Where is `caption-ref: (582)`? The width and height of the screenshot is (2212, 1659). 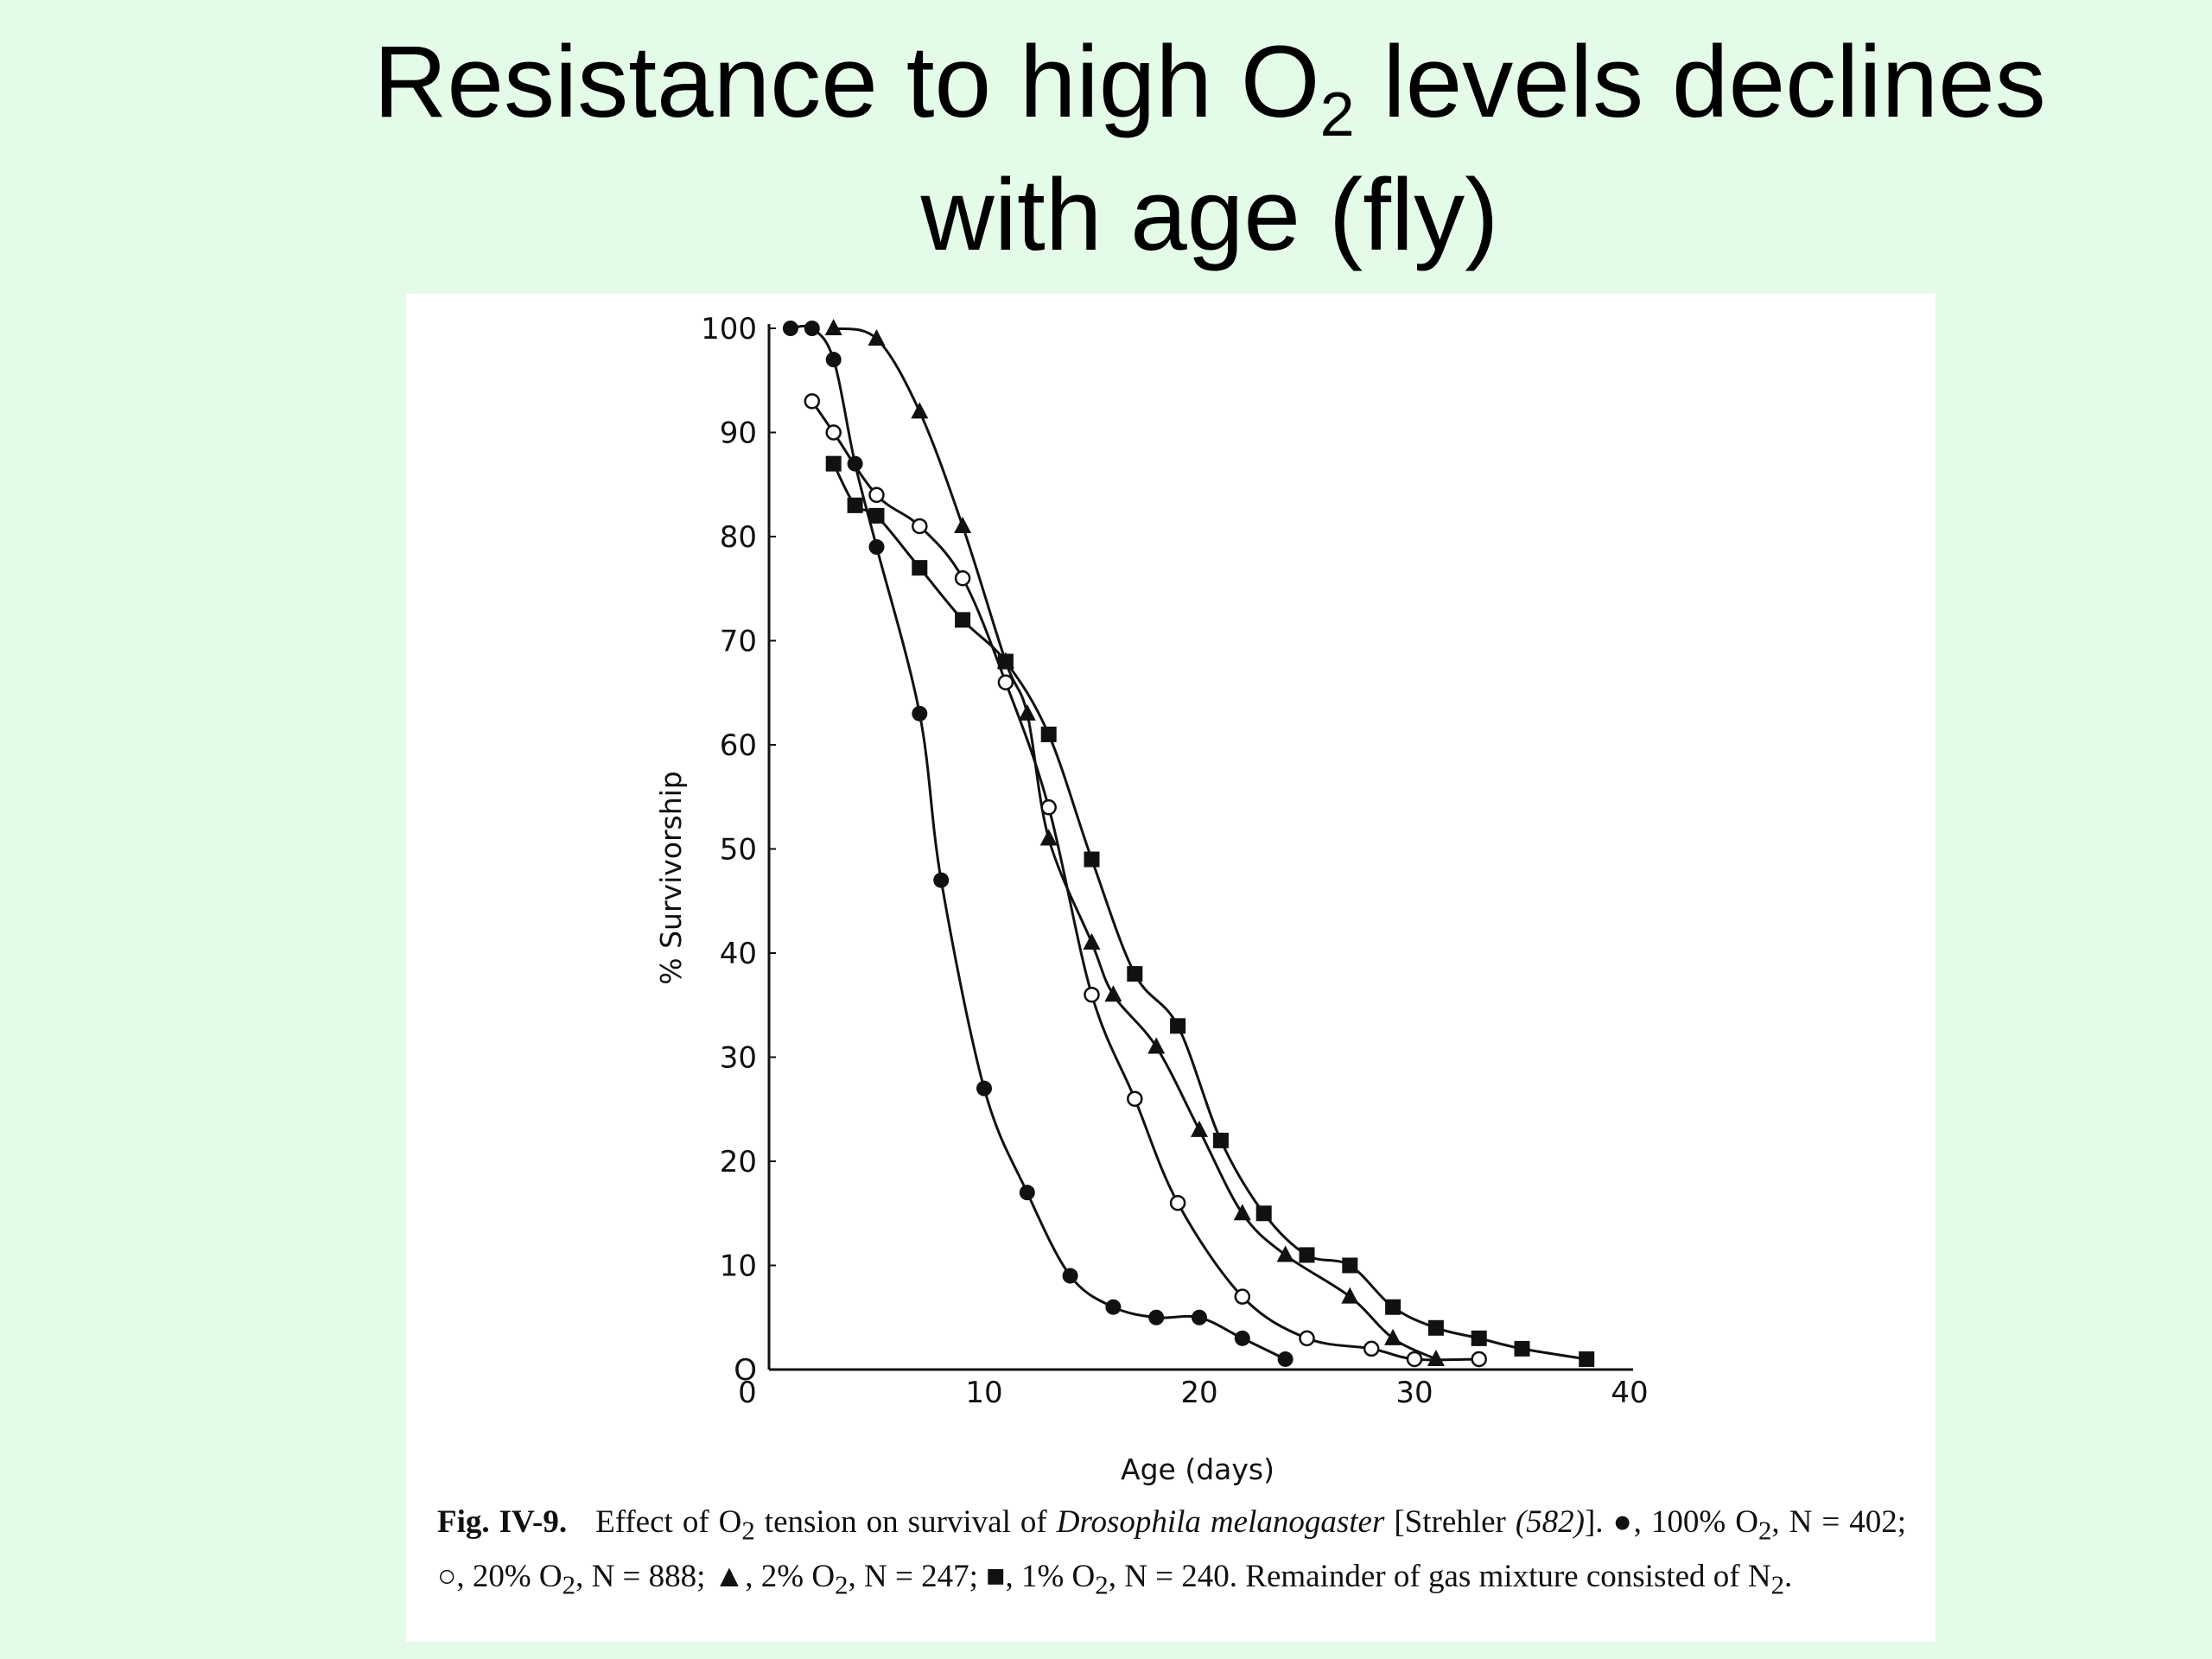
caption-ref: (582) is located at coordinates (1550, 1522).